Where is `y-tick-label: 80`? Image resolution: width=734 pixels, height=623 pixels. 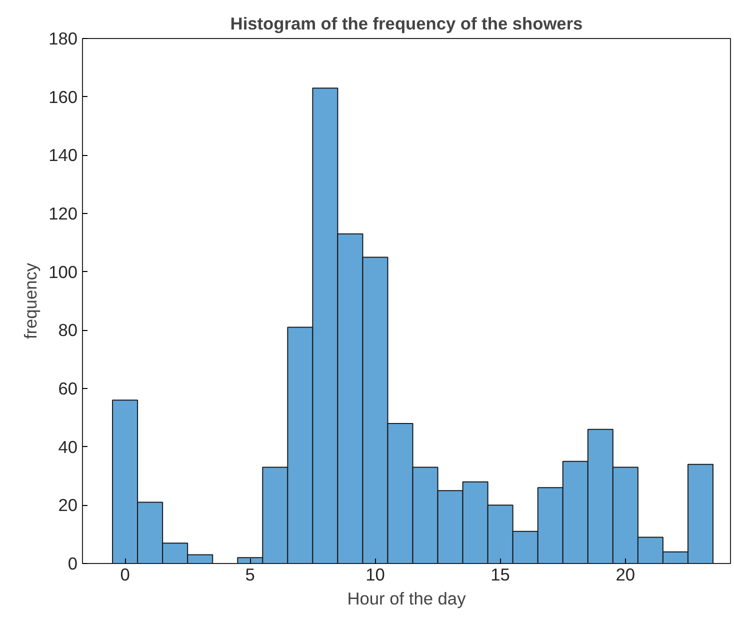
y-tick-label: 80 is located at coordinates (68, 330).